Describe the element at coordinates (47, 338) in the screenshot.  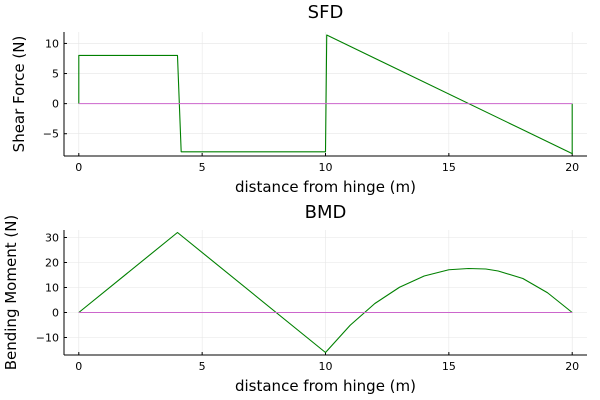
I see `y-tick-label: −10` at that location.